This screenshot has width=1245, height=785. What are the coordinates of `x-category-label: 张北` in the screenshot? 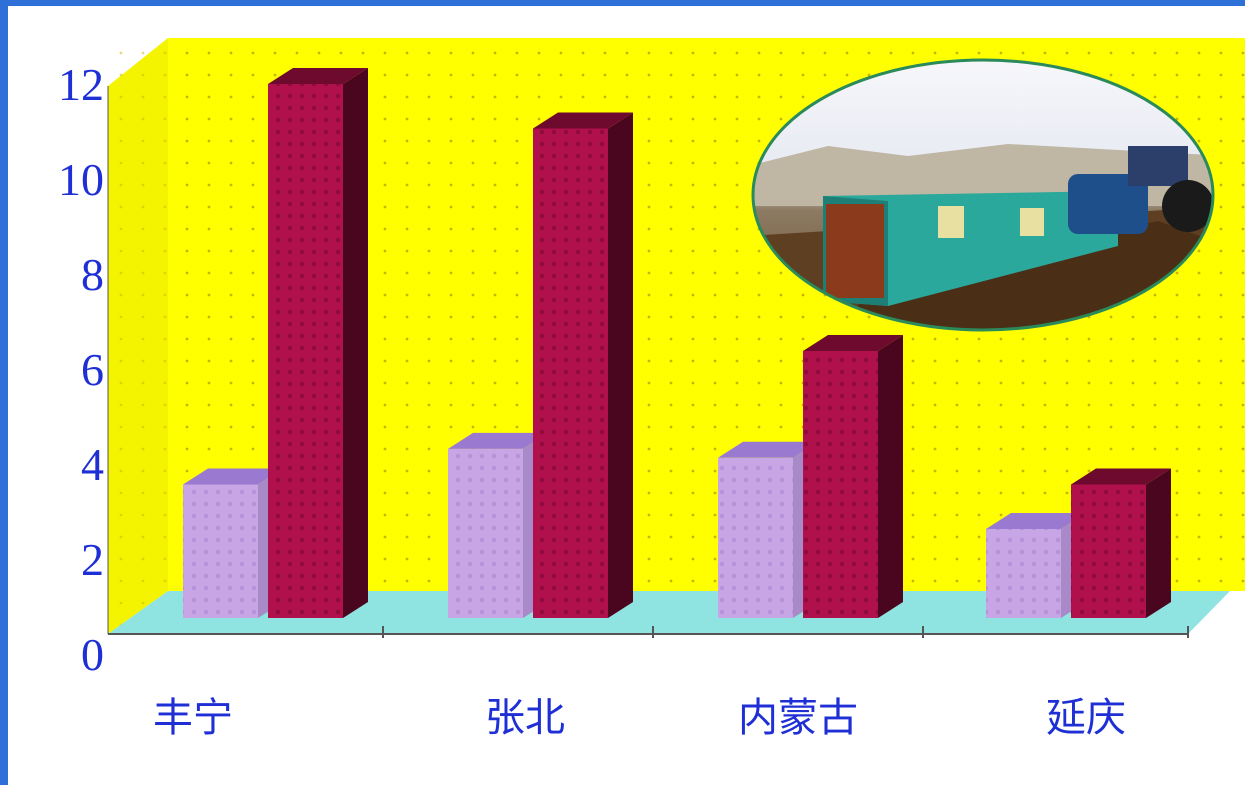 It's located at (525, 718).